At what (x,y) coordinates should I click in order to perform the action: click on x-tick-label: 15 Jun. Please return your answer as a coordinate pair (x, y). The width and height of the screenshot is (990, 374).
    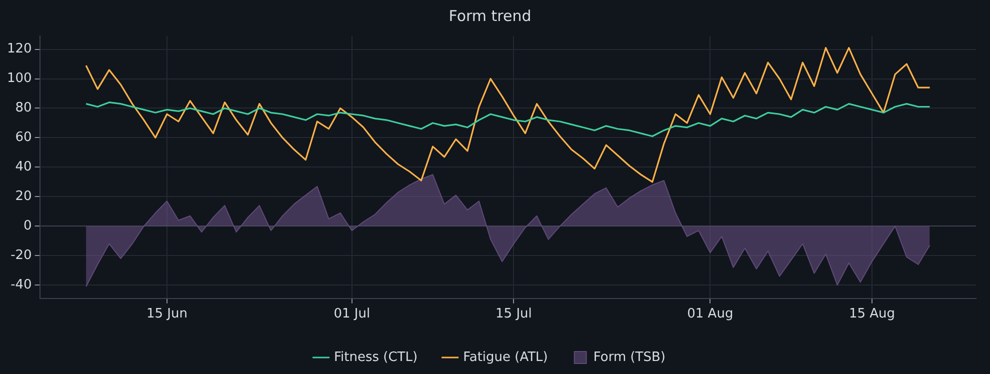
    Looking at the image, I should click on (167, 314).